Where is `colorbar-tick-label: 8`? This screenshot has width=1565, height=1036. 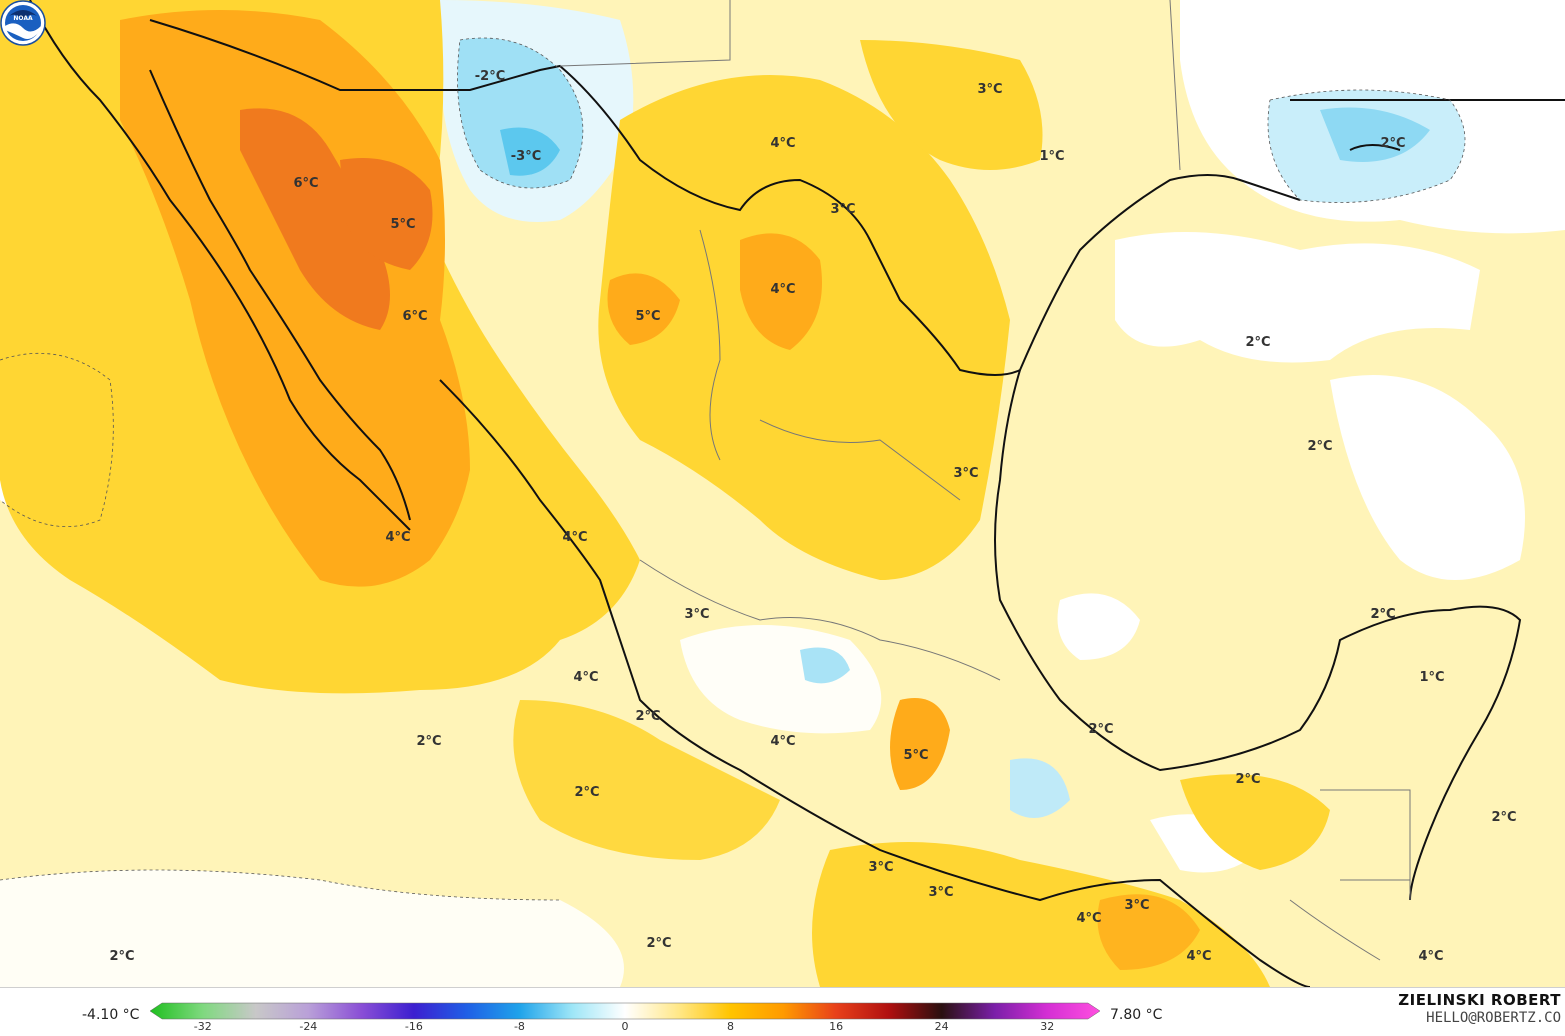
colorbar-tick-label: 8 is located at coordinates (731, 1026).